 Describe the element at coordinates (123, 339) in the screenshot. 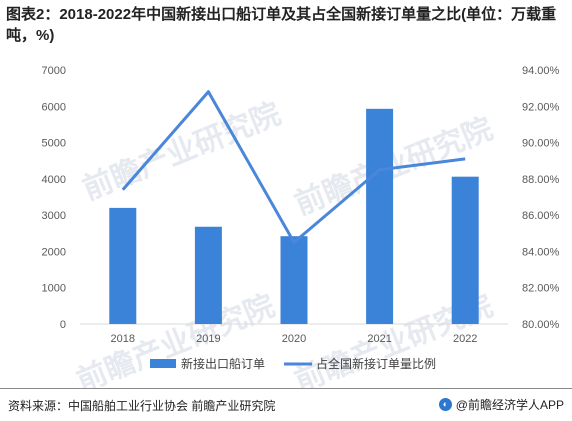

I see `x-tick-label: 2018` at that location.